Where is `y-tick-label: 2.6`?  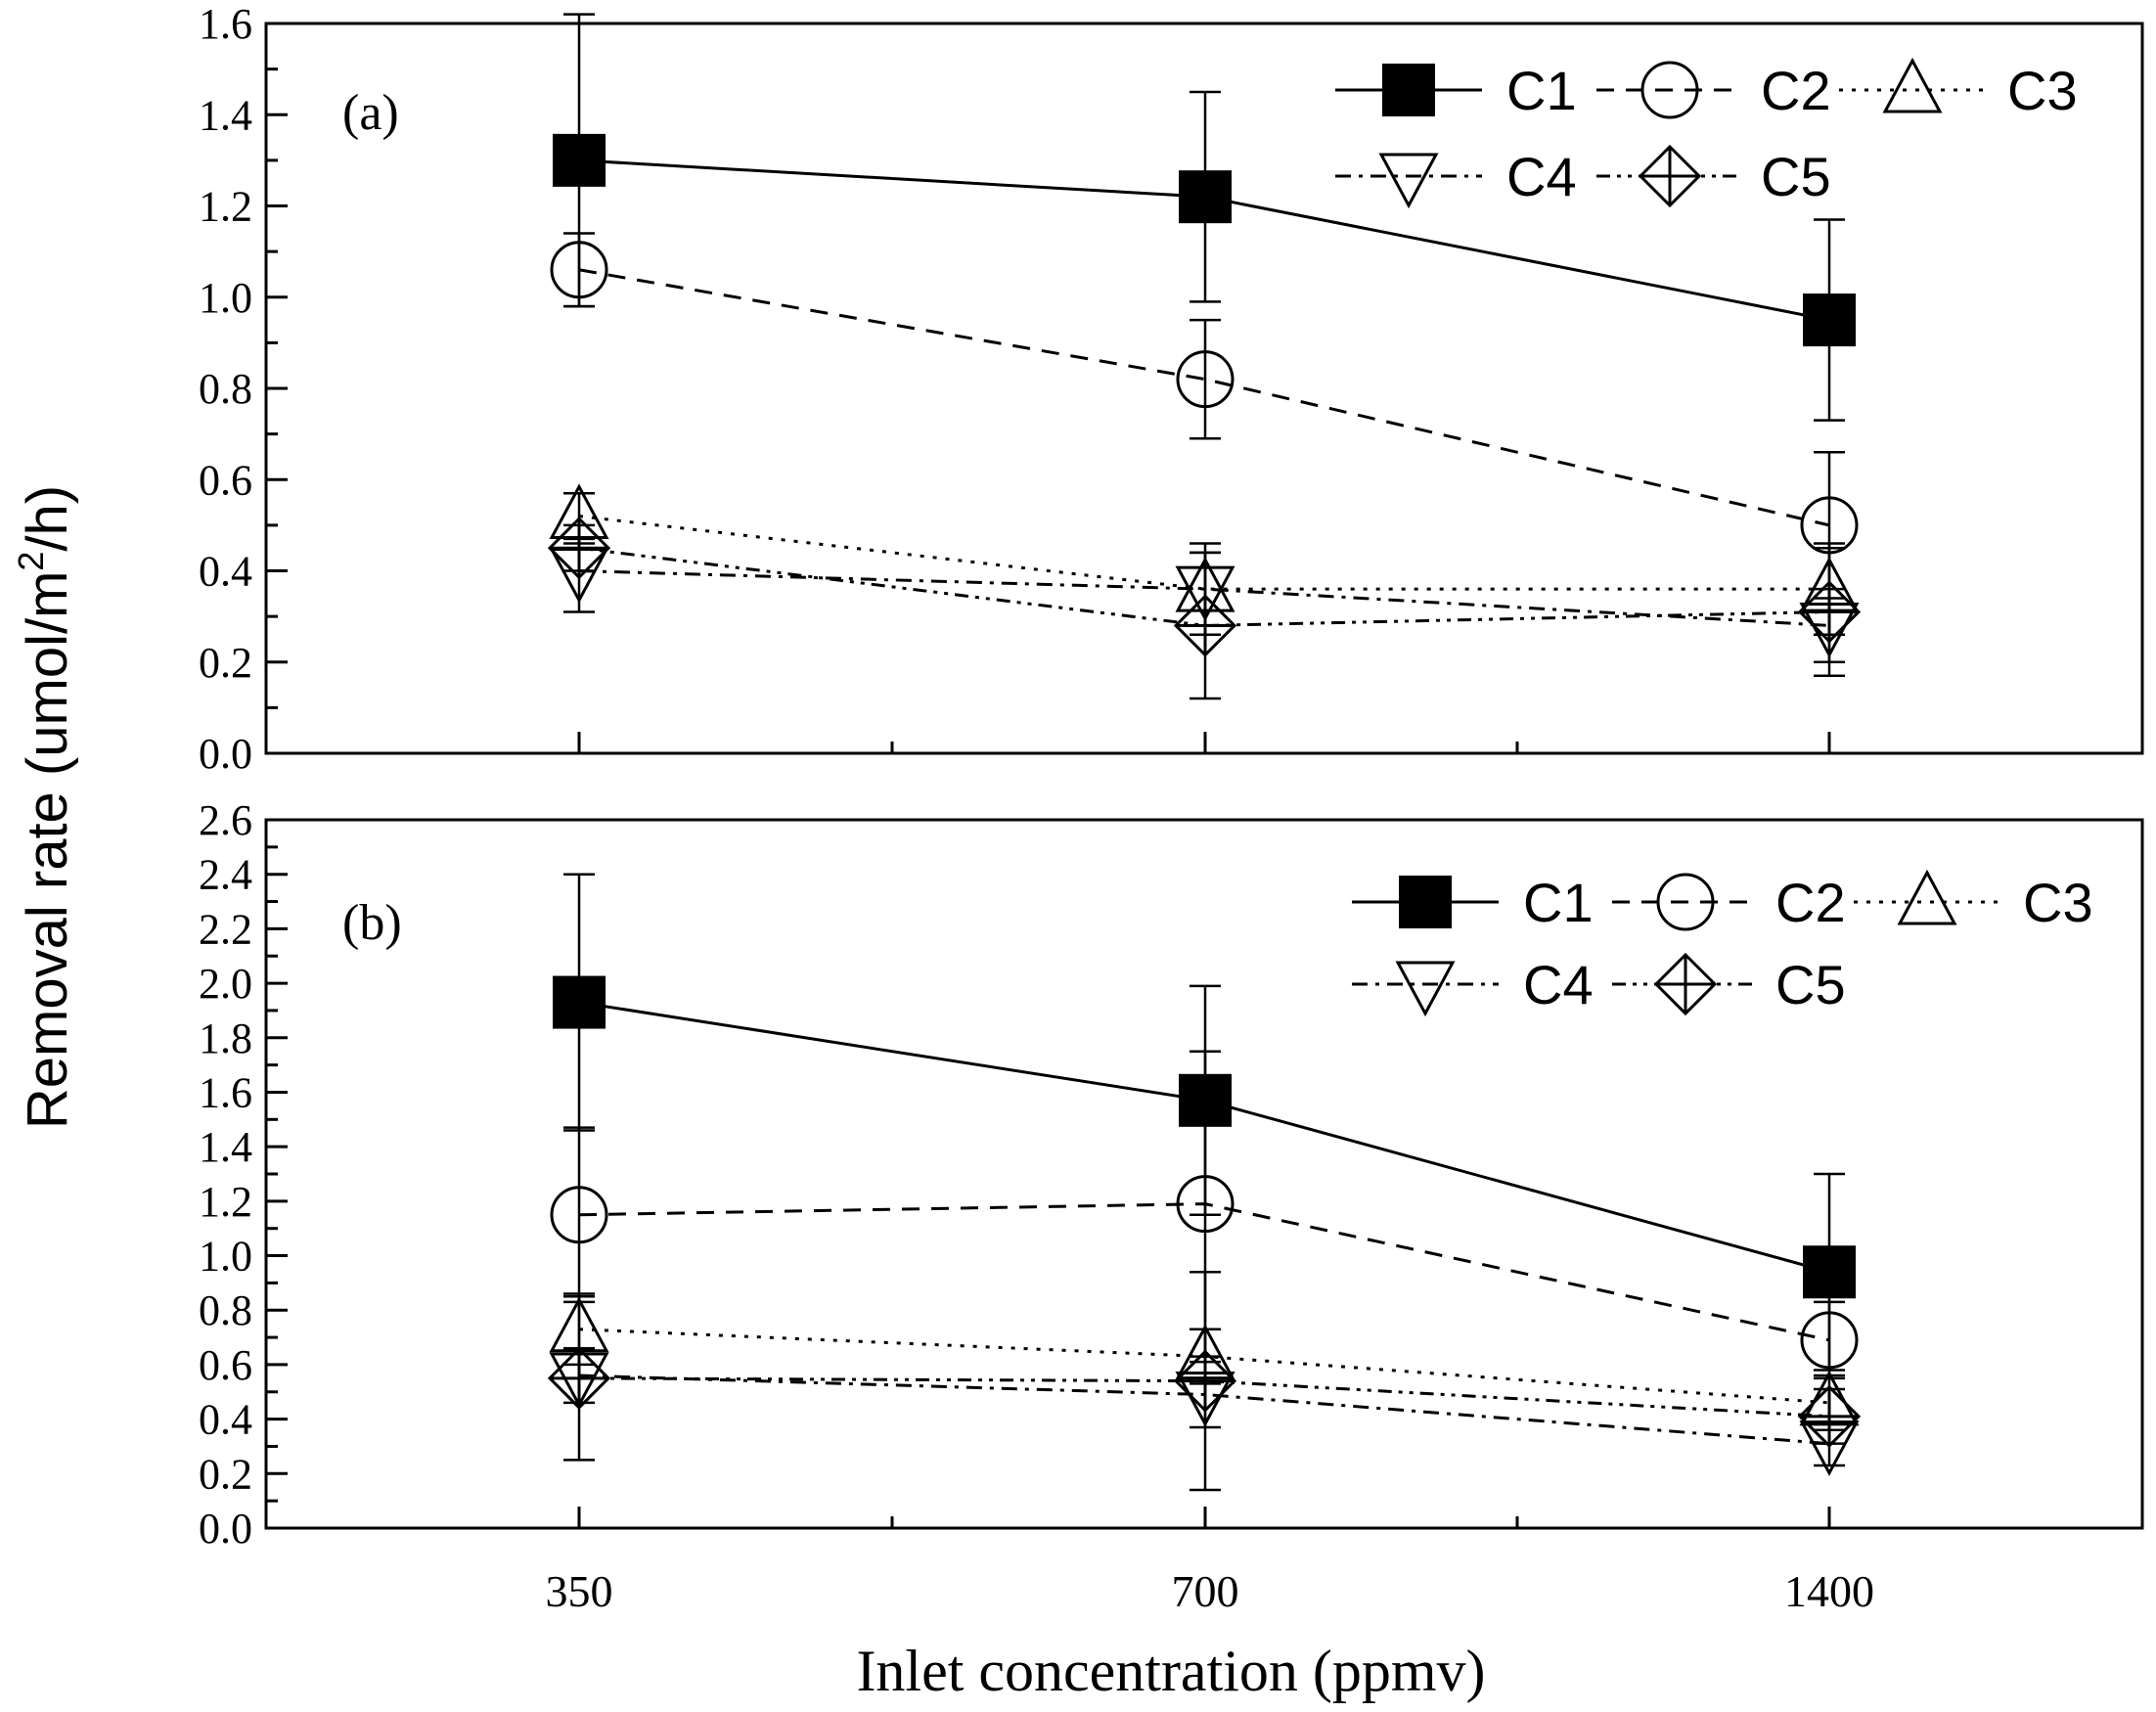
y-tick-label: 2.6 is located at coordinates (225, 820).